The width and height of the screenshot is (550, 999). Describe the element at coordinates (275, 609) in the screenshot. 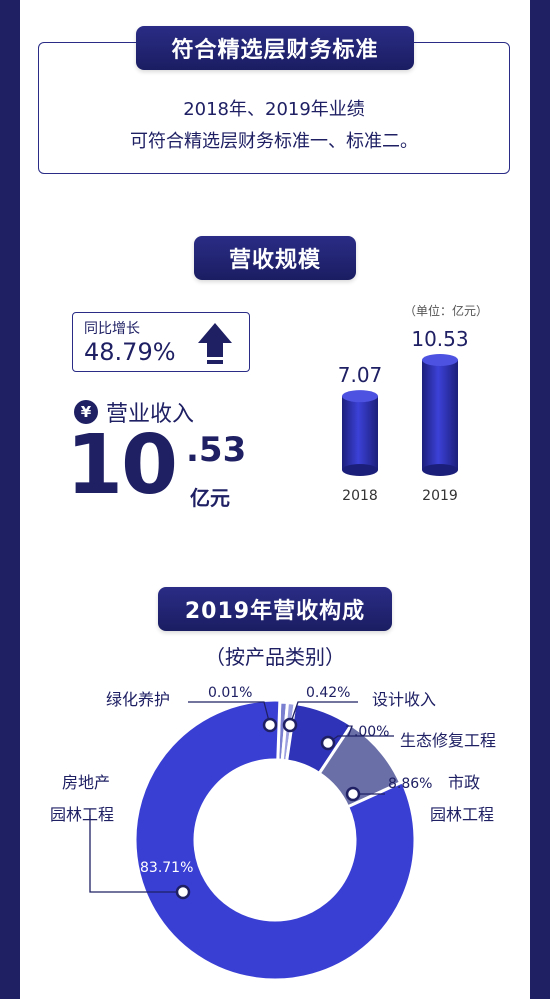

I see `section3-title: 2019年营收构成` at that location.